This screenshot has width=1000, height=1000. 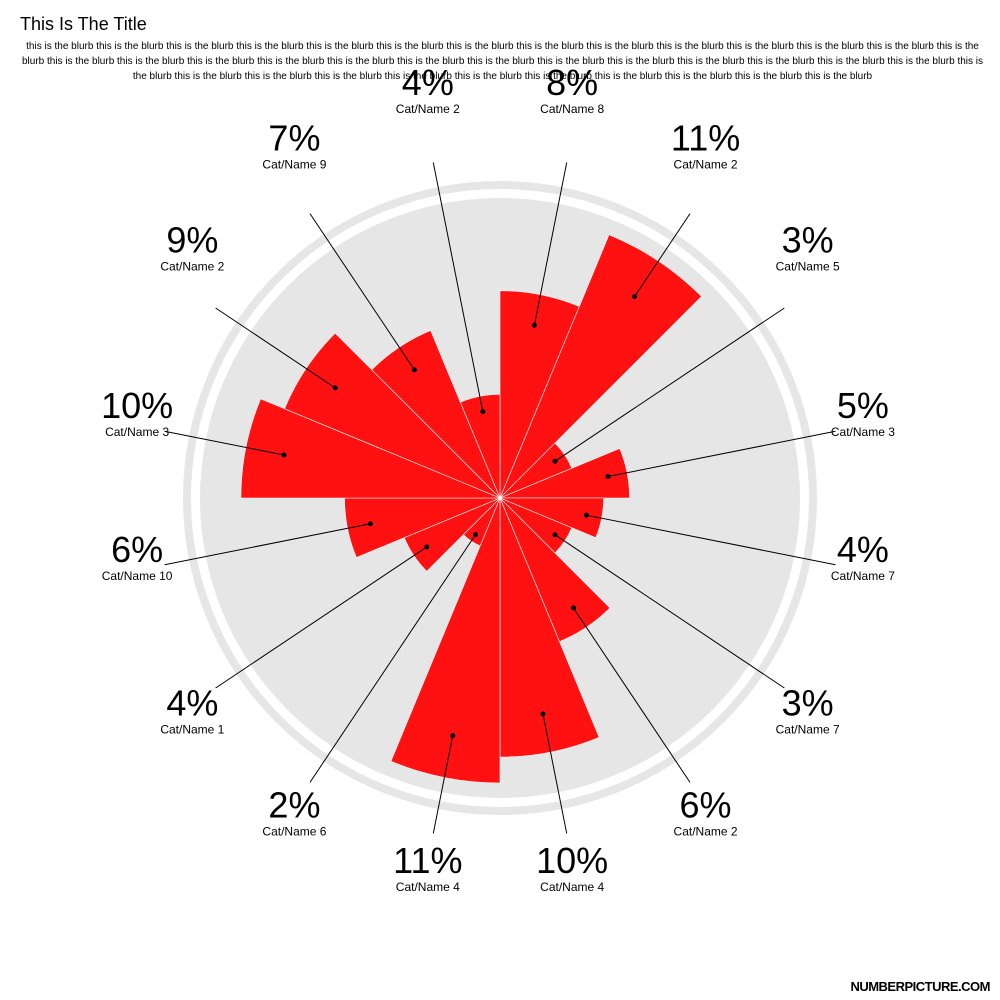 What do you see at coordinates (920, 986) in the screenshot?
I see `brand-logo: NUMBERPICTURE.COM` at bounding box center [920, 986].